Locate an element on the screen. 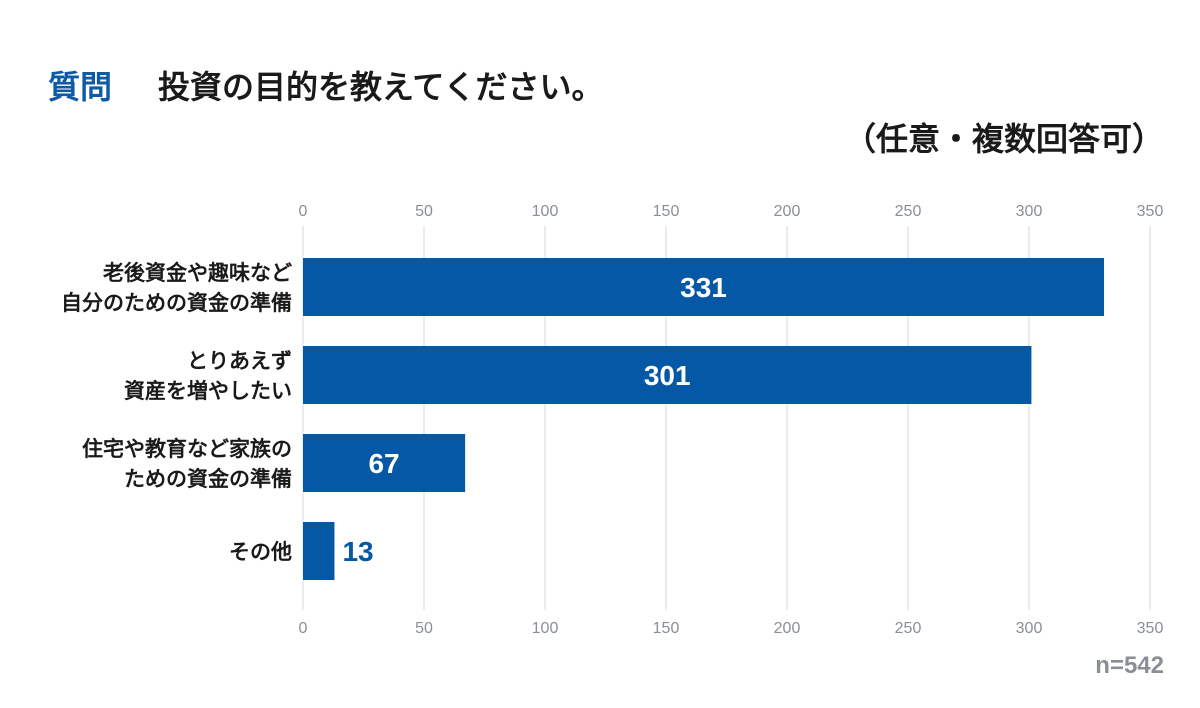  bar-value-label: 13 is located at coordinates (357, 551).